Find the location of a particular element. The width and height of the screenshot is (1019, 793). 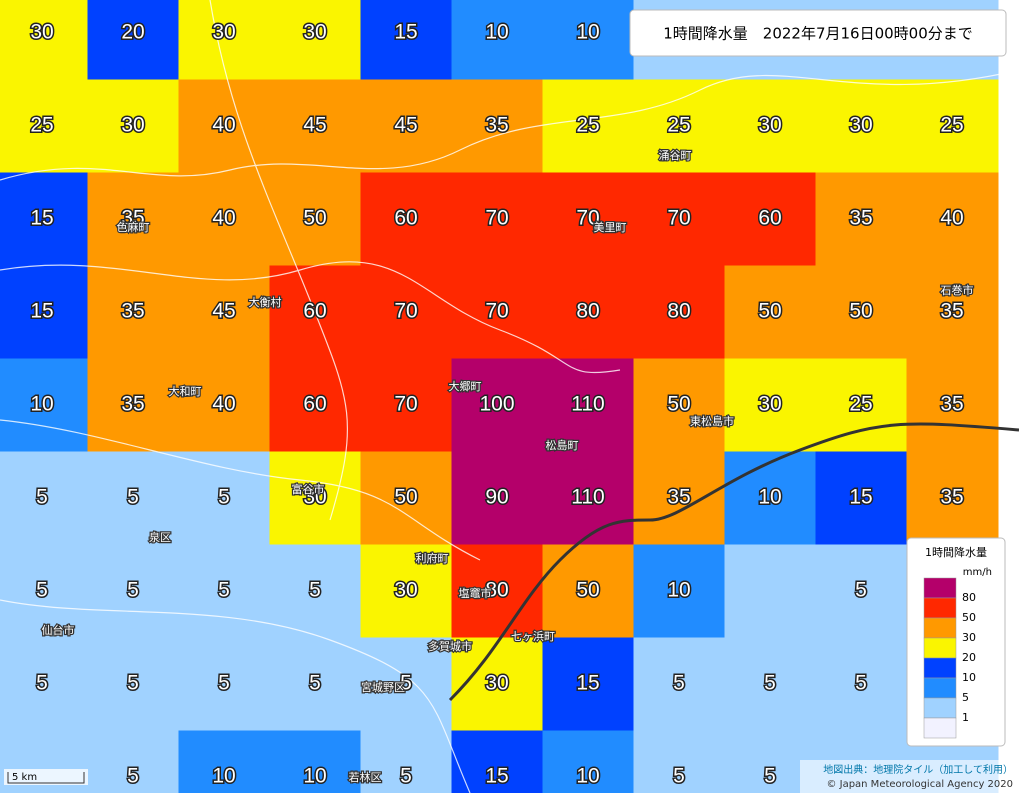

rain-value: 70 is located at coordinates (678, 218).